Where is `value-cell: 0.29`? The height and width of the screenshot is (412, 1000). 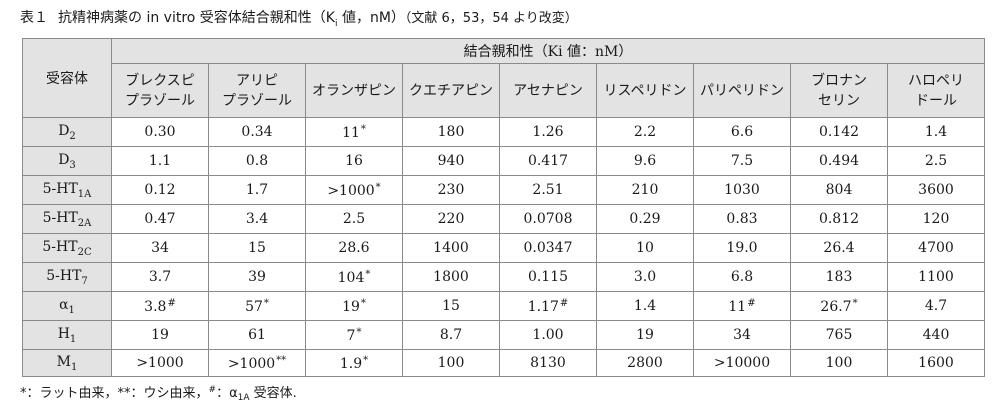
value-cell: 0.29 is located at coordinates (645, 219).